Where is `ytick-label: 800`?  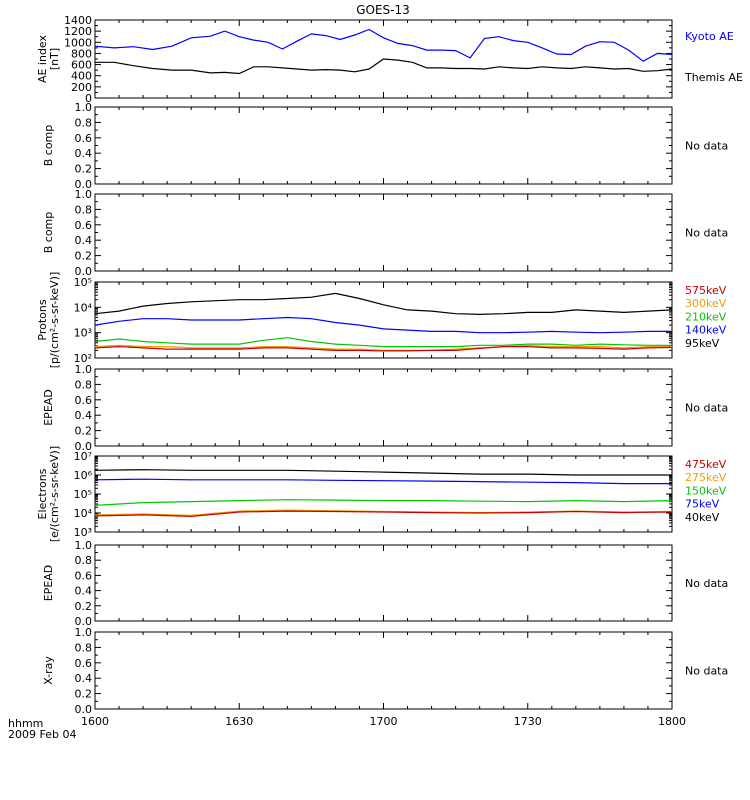
ytick-label: 800 is located at coordinates (81, 53).